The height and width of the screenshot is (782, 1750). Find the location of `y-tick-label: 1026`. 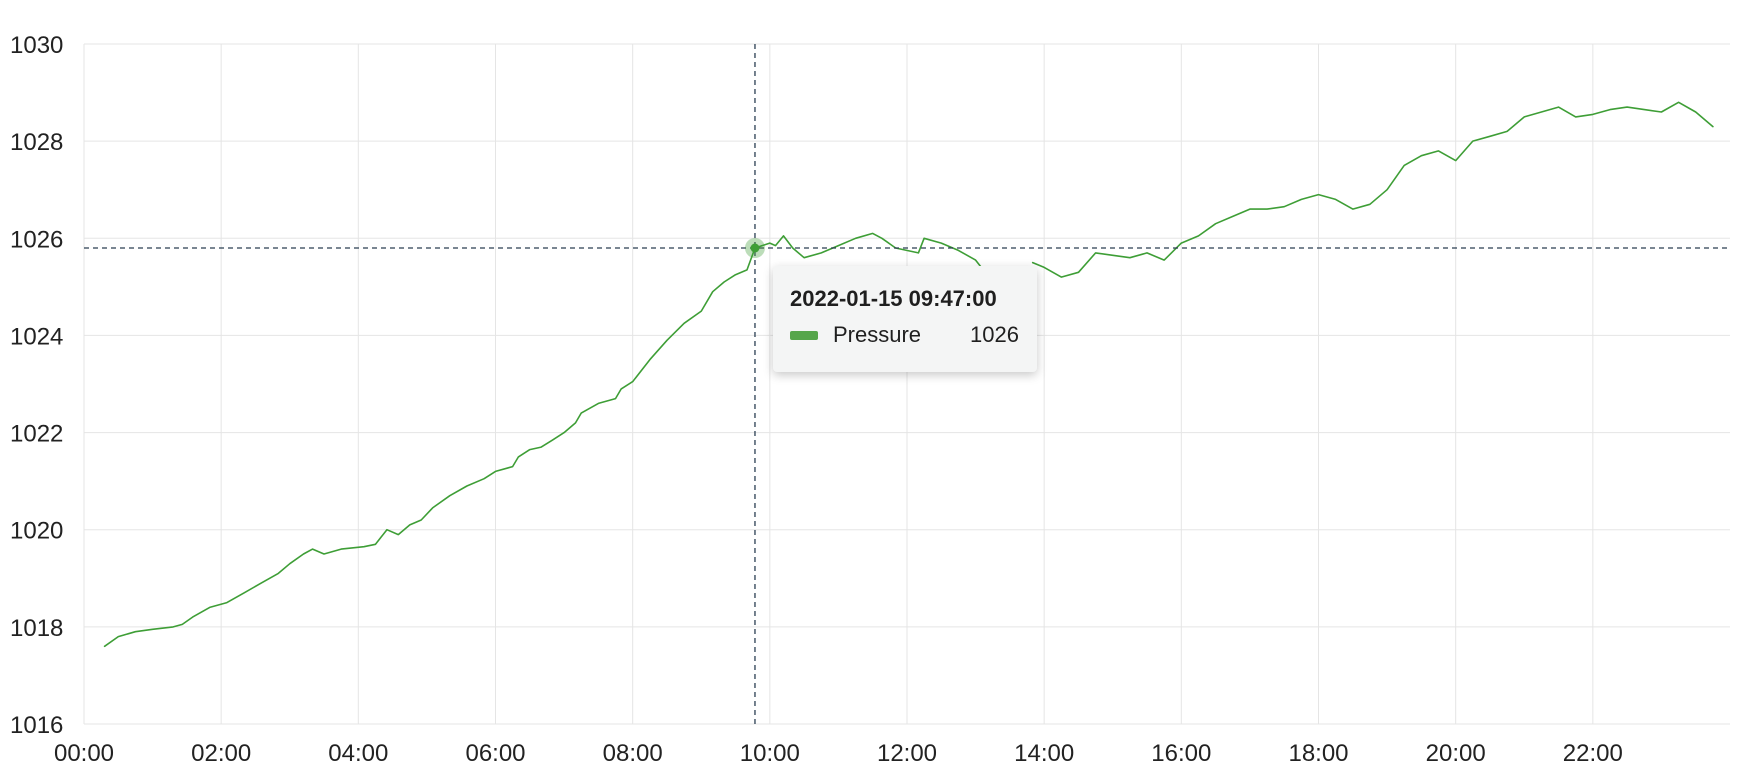

y-tick-label: 1026 is located at coordinates (36, 239).